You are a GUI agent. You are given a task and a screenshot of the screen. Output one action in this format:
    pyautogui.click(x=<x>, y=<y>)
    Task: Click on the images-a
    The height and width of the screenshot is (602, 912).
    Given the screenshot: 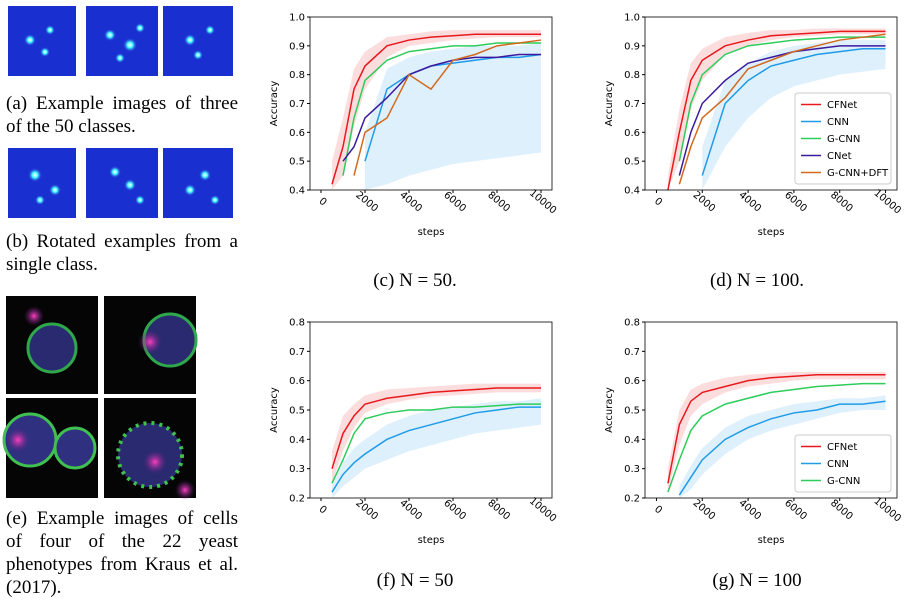 What is the action you would take?
    pyautogui.click(x=120, y=41)
    